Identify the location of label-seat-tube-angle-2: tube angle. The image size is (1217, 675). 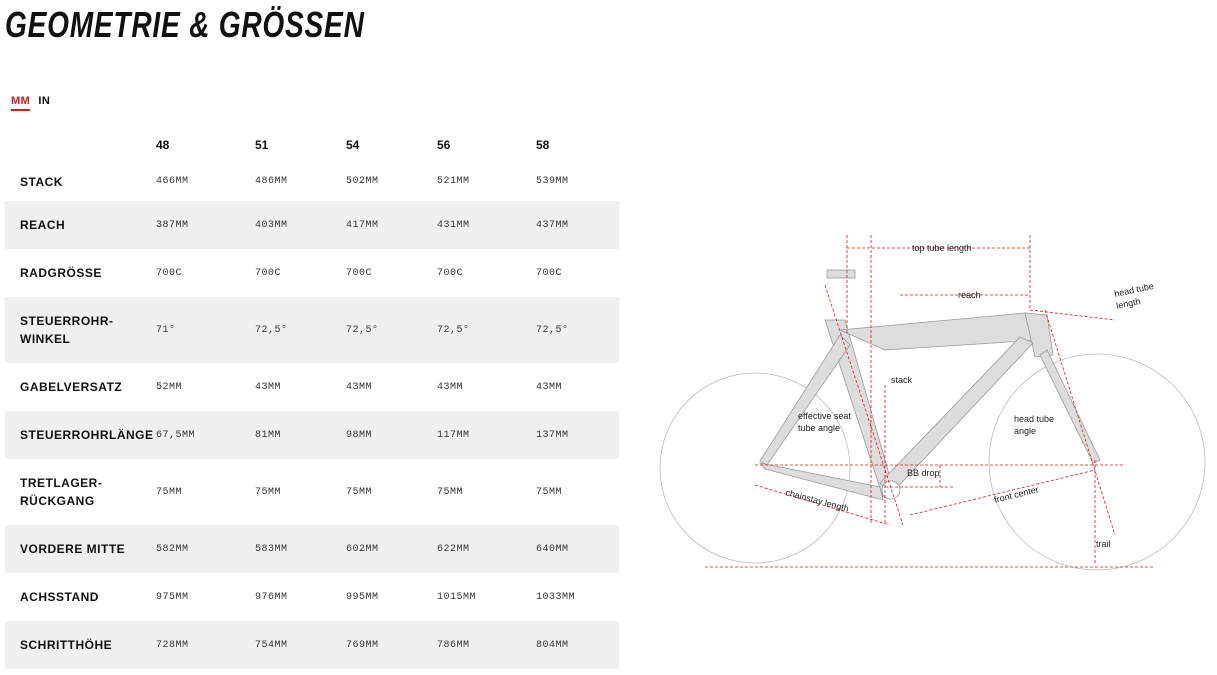
(819, 428).